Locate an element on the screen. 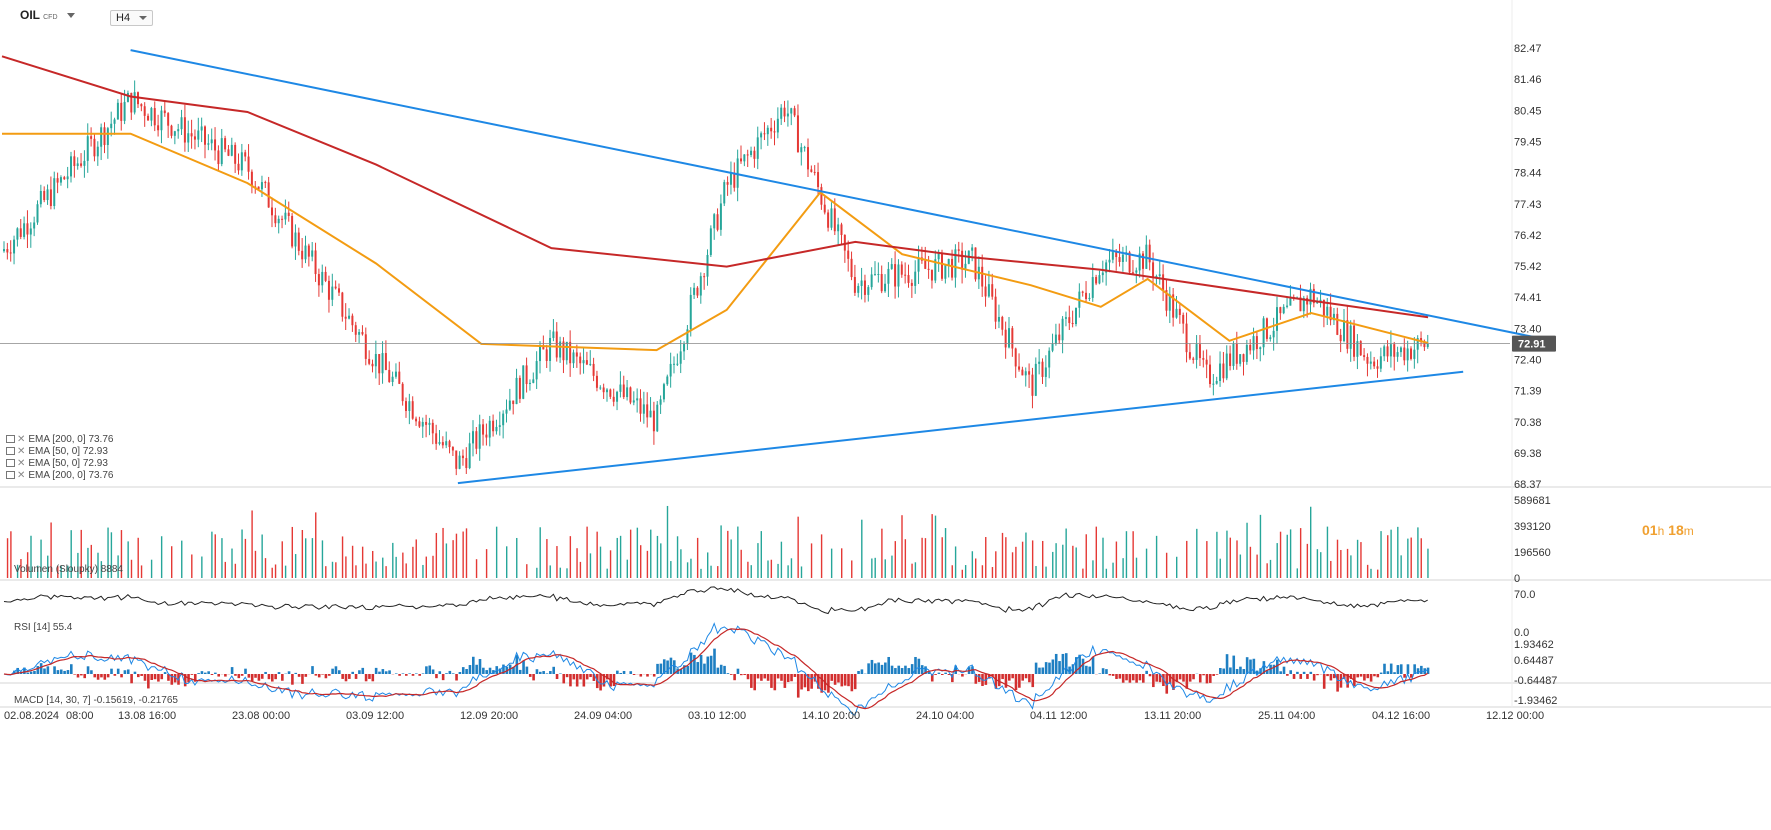 The height and width of the screenshot is (830, 1771). price-tick-label: 82.47 is located at coordinates (1528, 49).